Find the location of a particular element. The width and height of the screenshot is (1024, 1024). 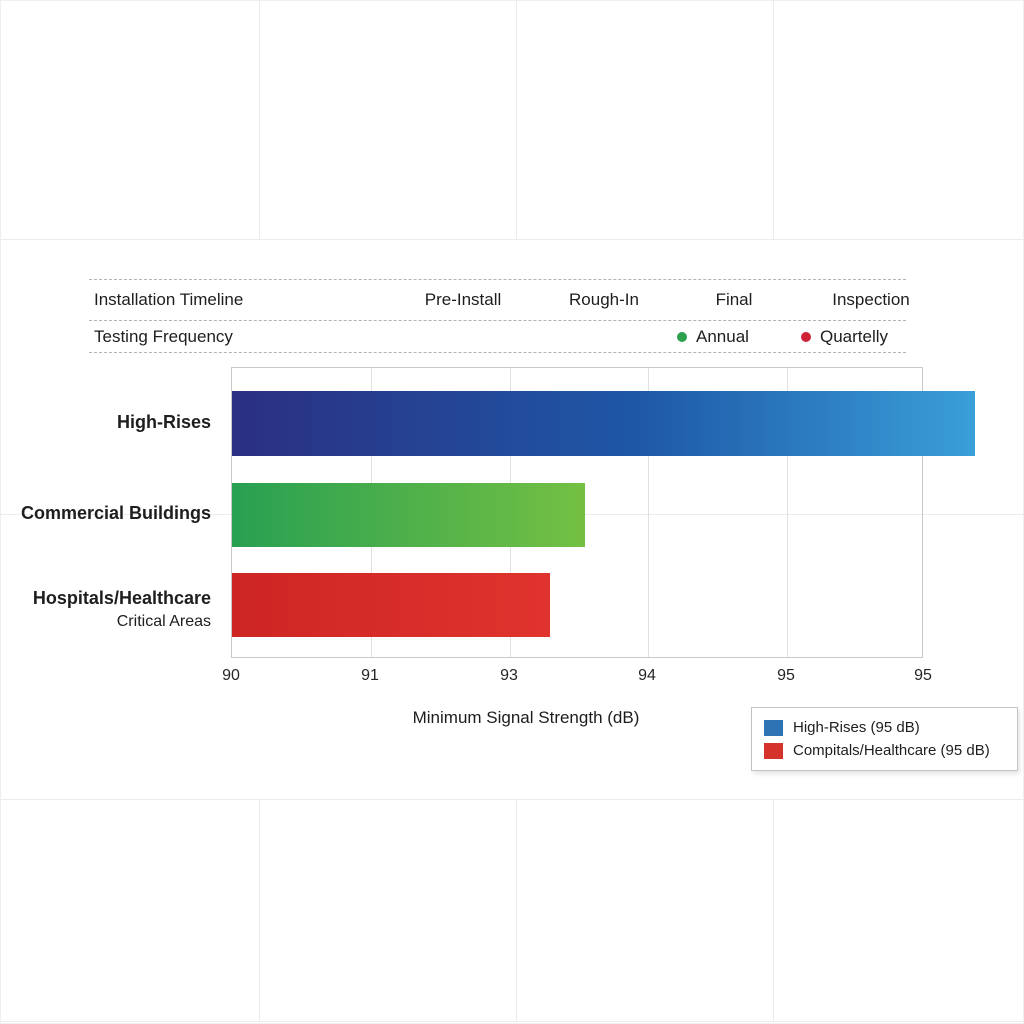

x-tick-90: 90 is located at coordinates (231, 675).